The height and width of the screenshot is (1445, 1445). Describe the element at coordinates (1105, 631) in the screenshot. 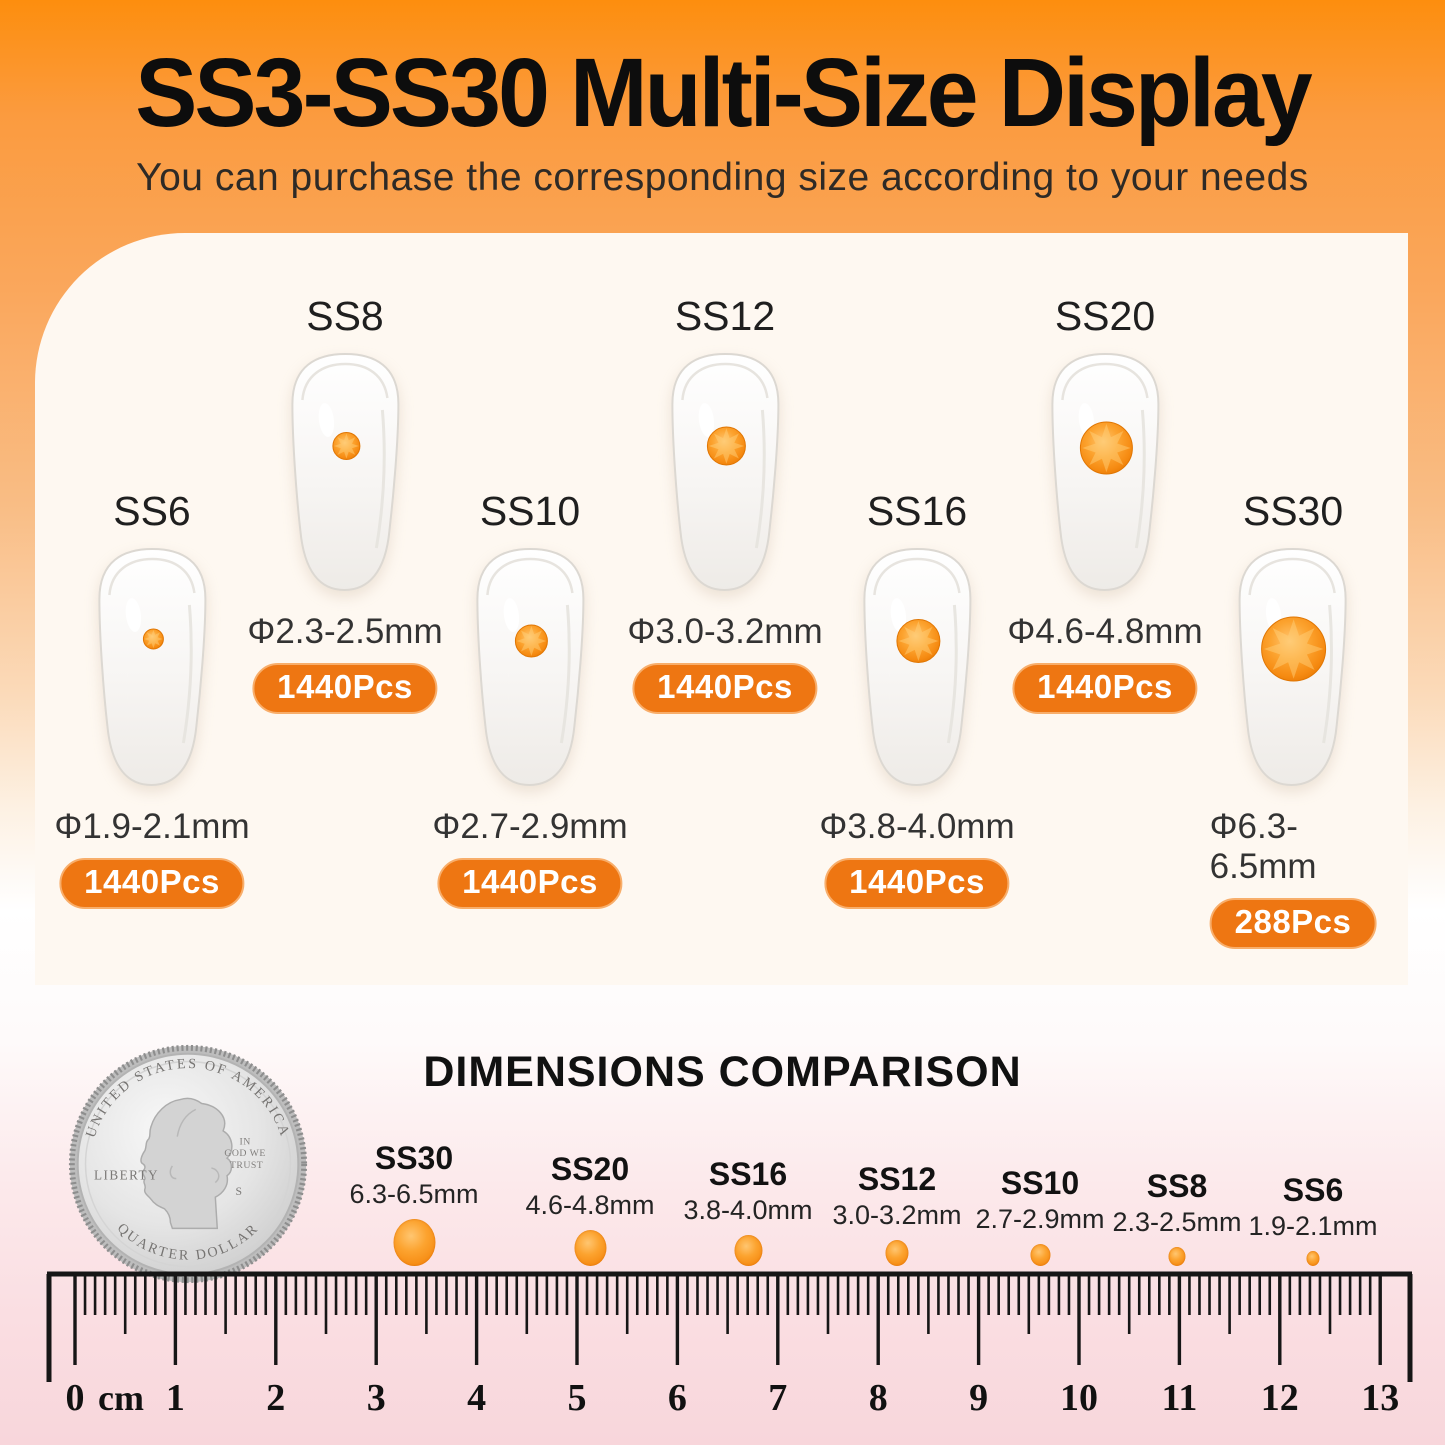

I see `nail-diameter-label: Φ4.6-4.8mm` at that location.